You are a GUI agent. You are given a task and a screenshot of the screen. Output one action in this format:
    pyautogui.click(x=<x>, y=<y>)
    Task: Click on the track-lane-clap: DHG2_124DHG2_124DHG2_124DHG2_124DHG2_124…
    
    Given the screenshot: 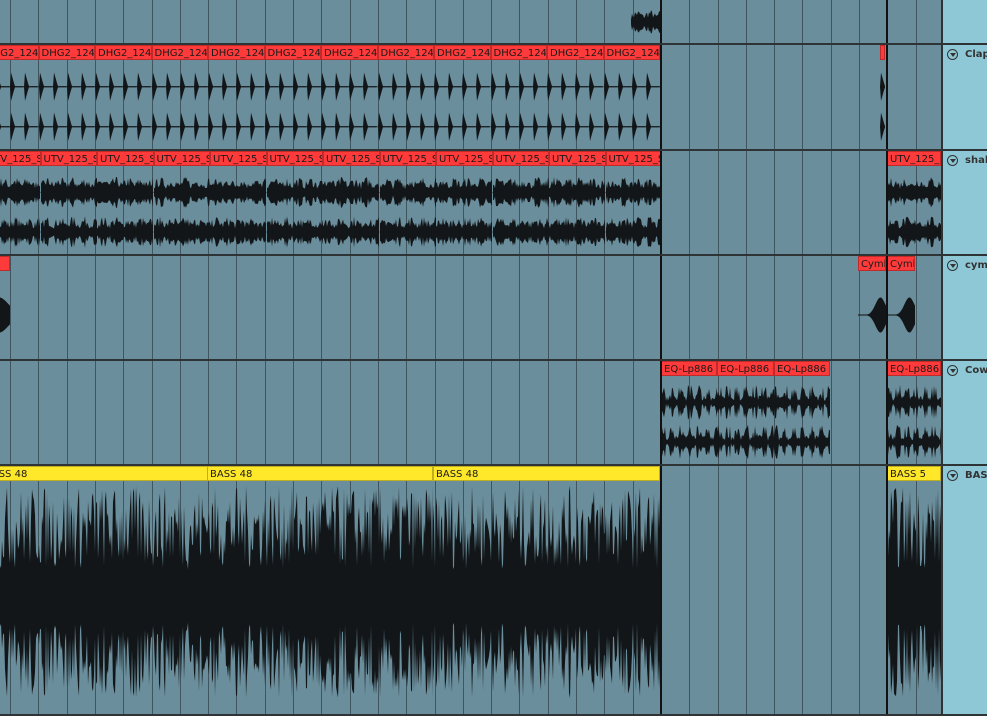 What is the action you would take?
    pyautogui.click(x=470, y=98)
    